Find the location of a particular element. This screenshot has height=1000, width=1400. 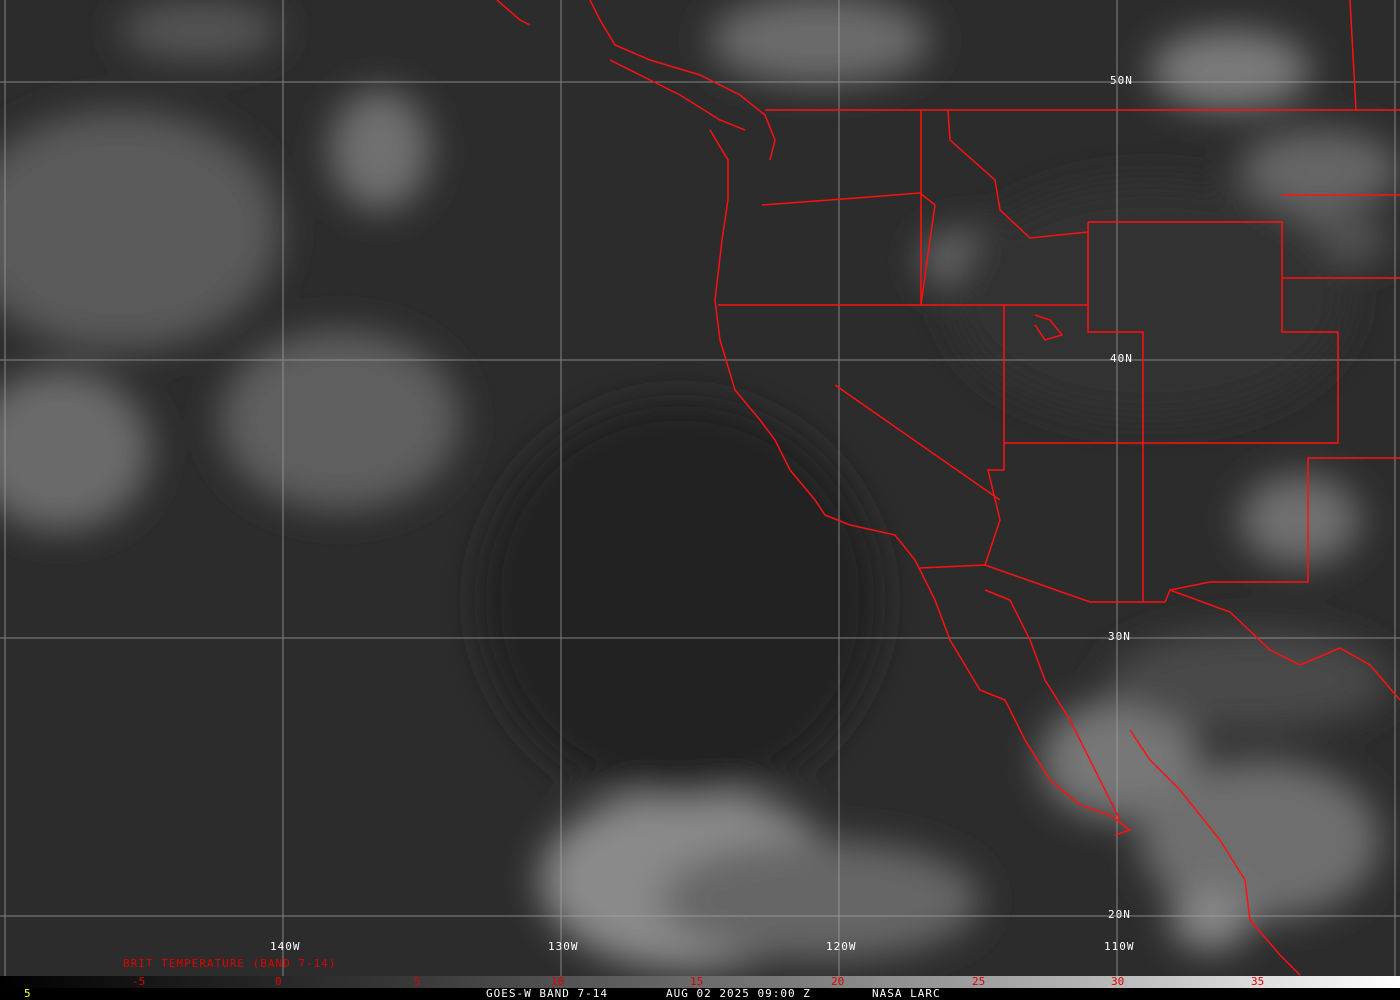

product-label: GOES-W BAND 7-14 is located at coordinates (547, 993).